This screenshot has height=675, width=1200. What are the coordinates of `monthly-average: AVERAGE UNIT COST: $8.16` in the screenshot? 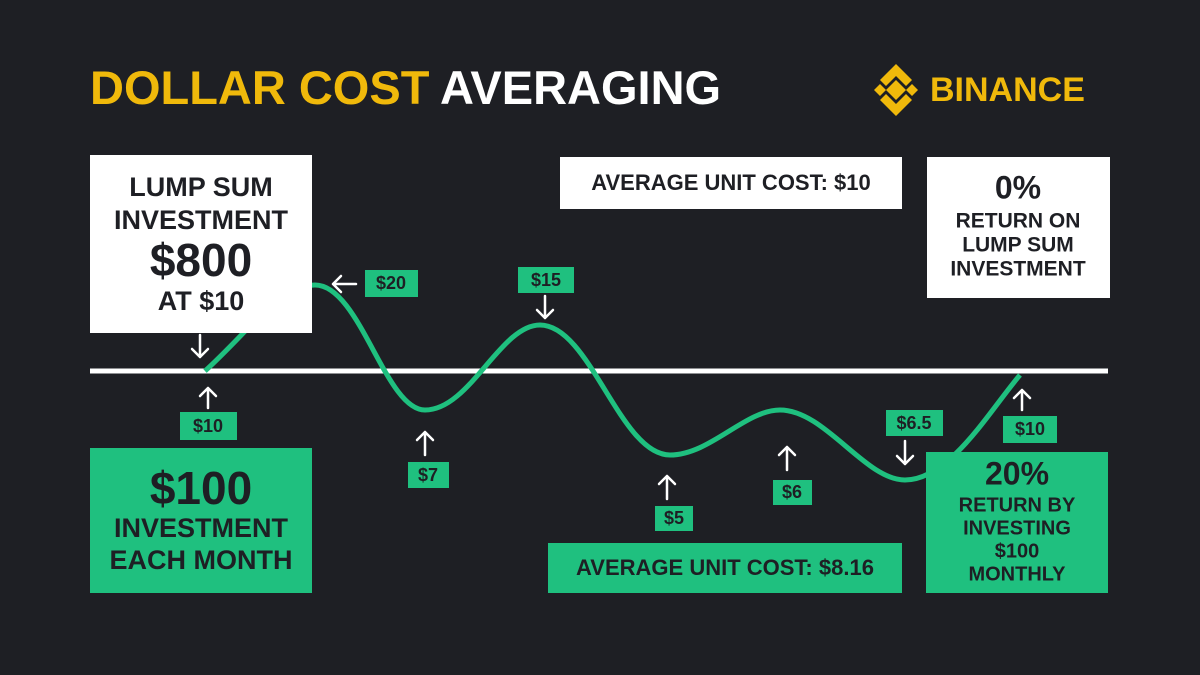 It's located at (725, 567).